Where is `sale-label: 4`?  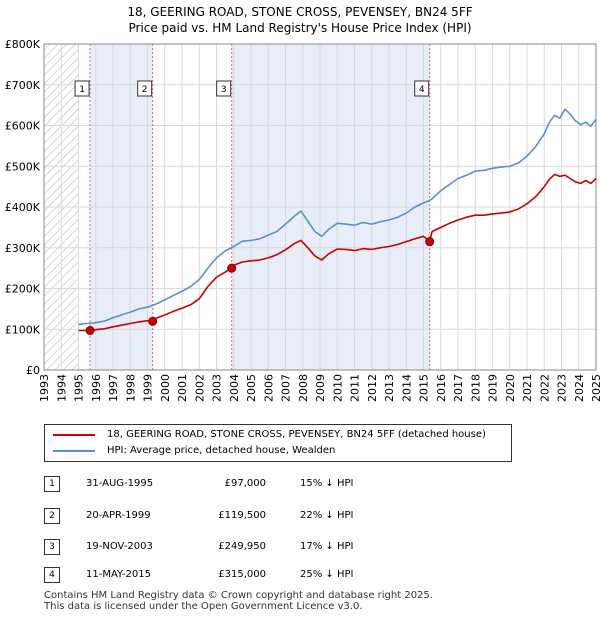
sale-label: 4 is located at coordinates (422, 90).